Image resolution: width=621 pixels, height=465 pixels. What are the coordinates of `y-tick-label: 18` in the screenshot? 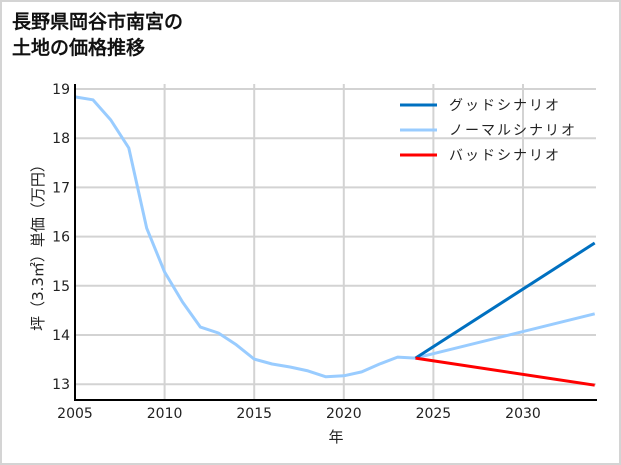 It's located at (61, 139).